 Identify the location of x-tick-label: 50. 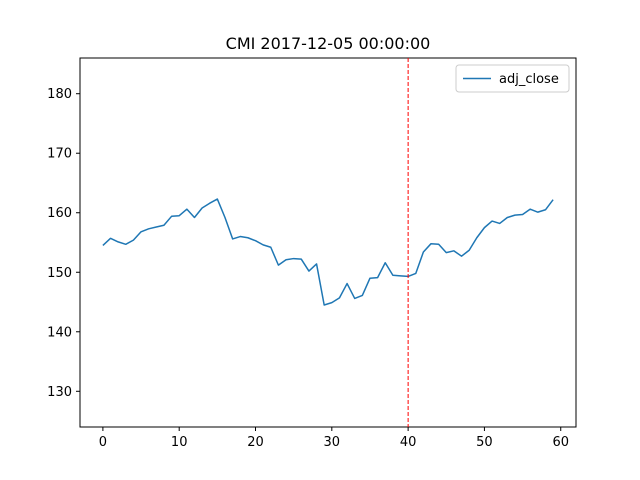
(484, 442).